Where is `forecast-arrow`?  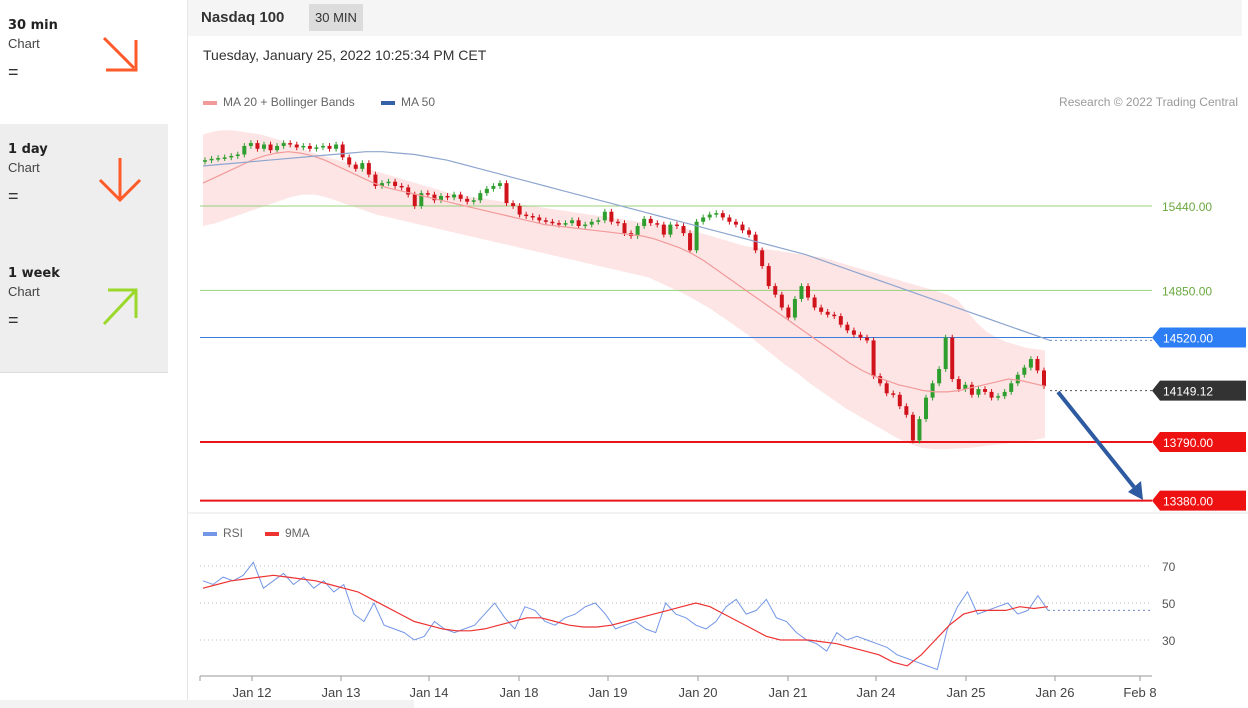 forecast-arrow is located at coordinates (1096, 439).